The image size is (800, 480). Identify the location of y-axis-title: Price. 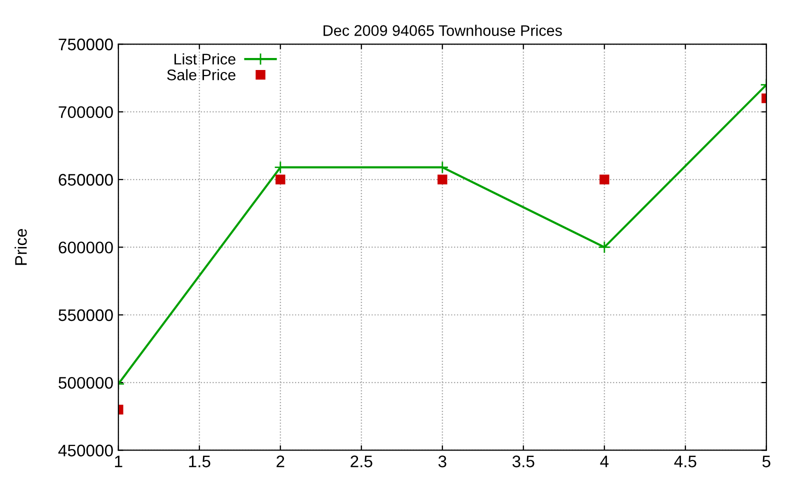
(20, 246).